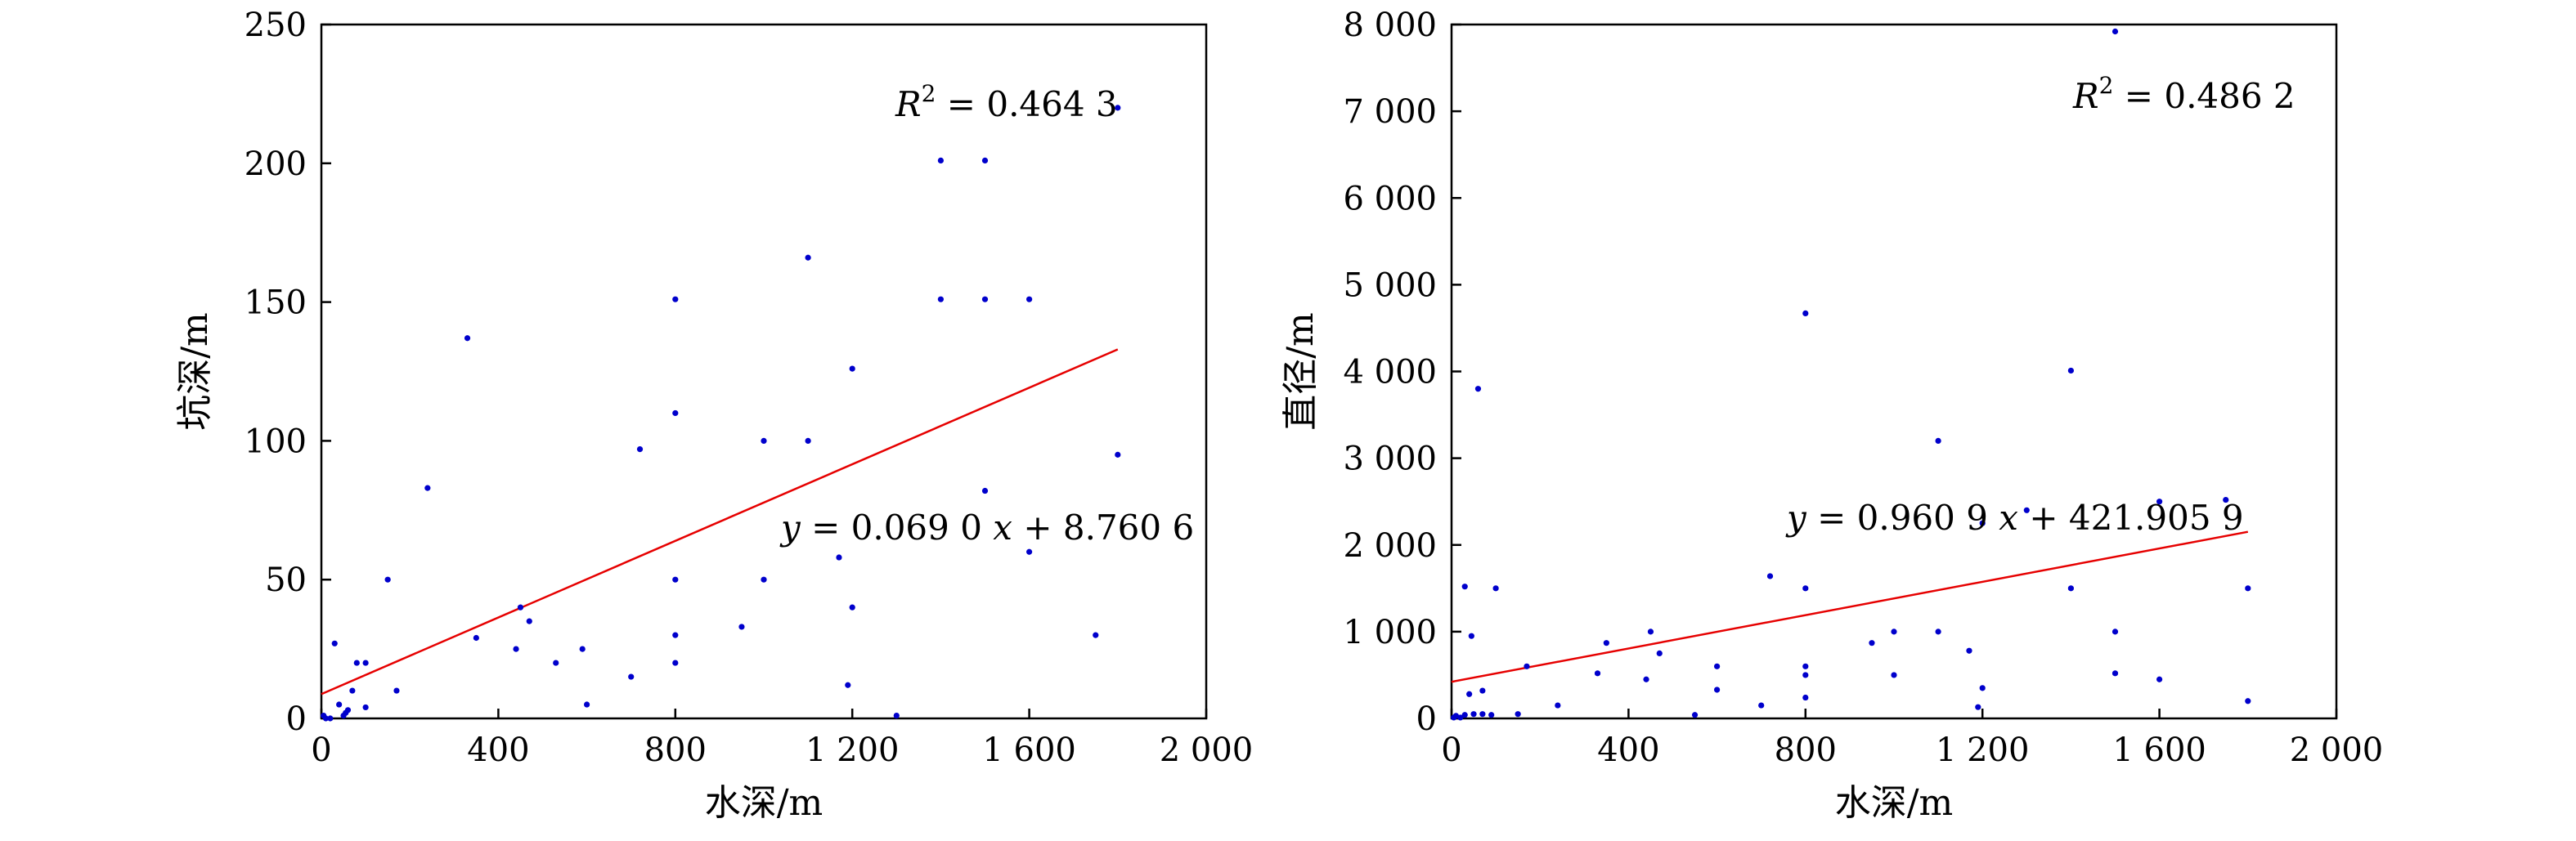 The width and height of the screenshot is (2576, 841). I want to click on y-tick-label: 100, so click(276, 442).